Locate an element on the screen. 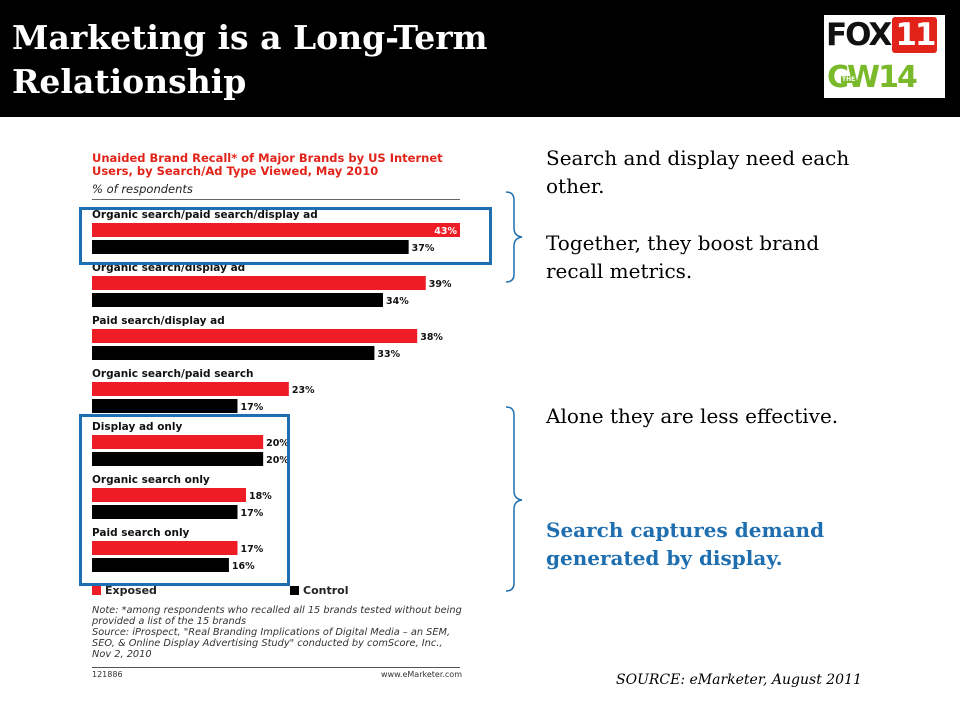 The image size is (960, 720). value-label-control-paid-search-only: 16% is located at coordinates (243, 566).